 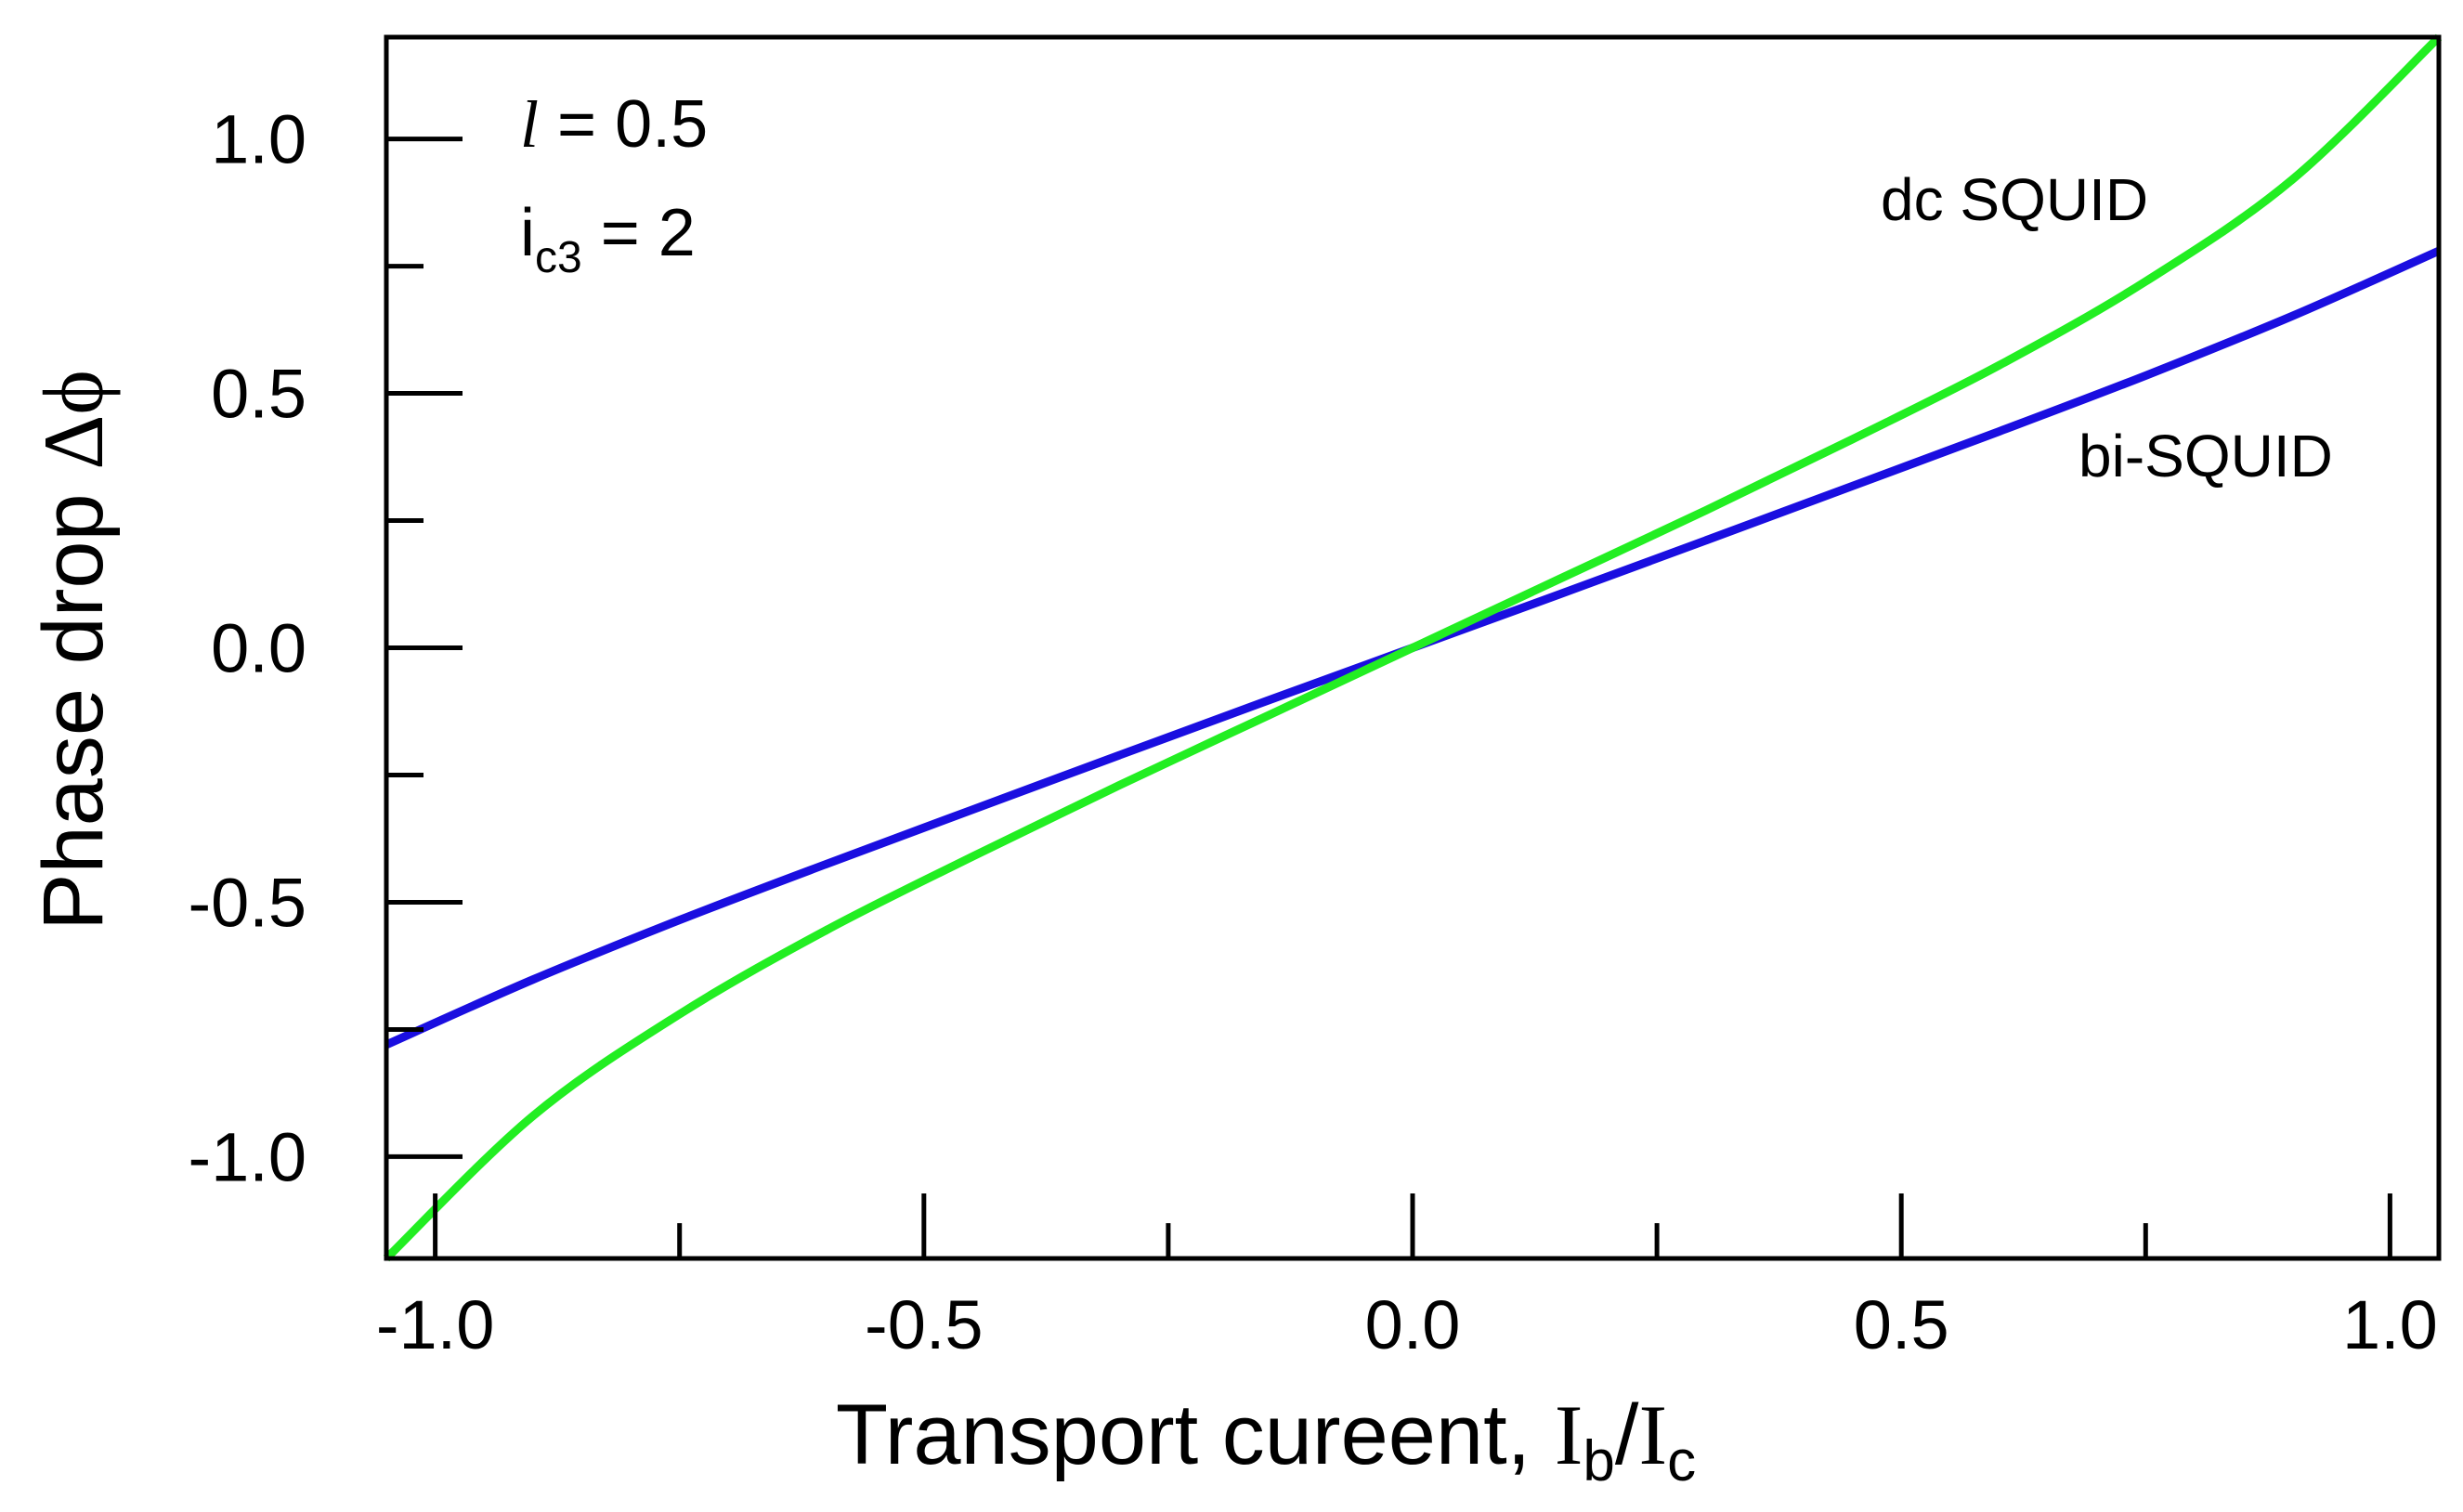 I want to click on annotation-l-symbol: l, so click(x=529, y=125).